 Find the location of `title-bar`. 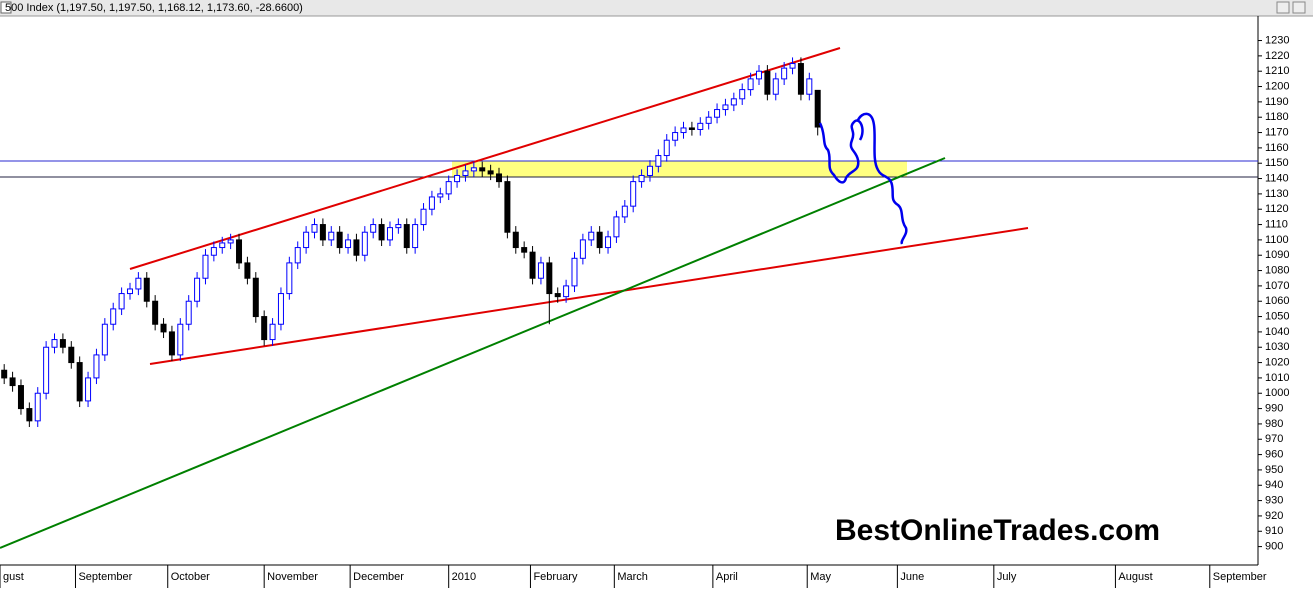

title-bar is located at coordinates (656, 8).